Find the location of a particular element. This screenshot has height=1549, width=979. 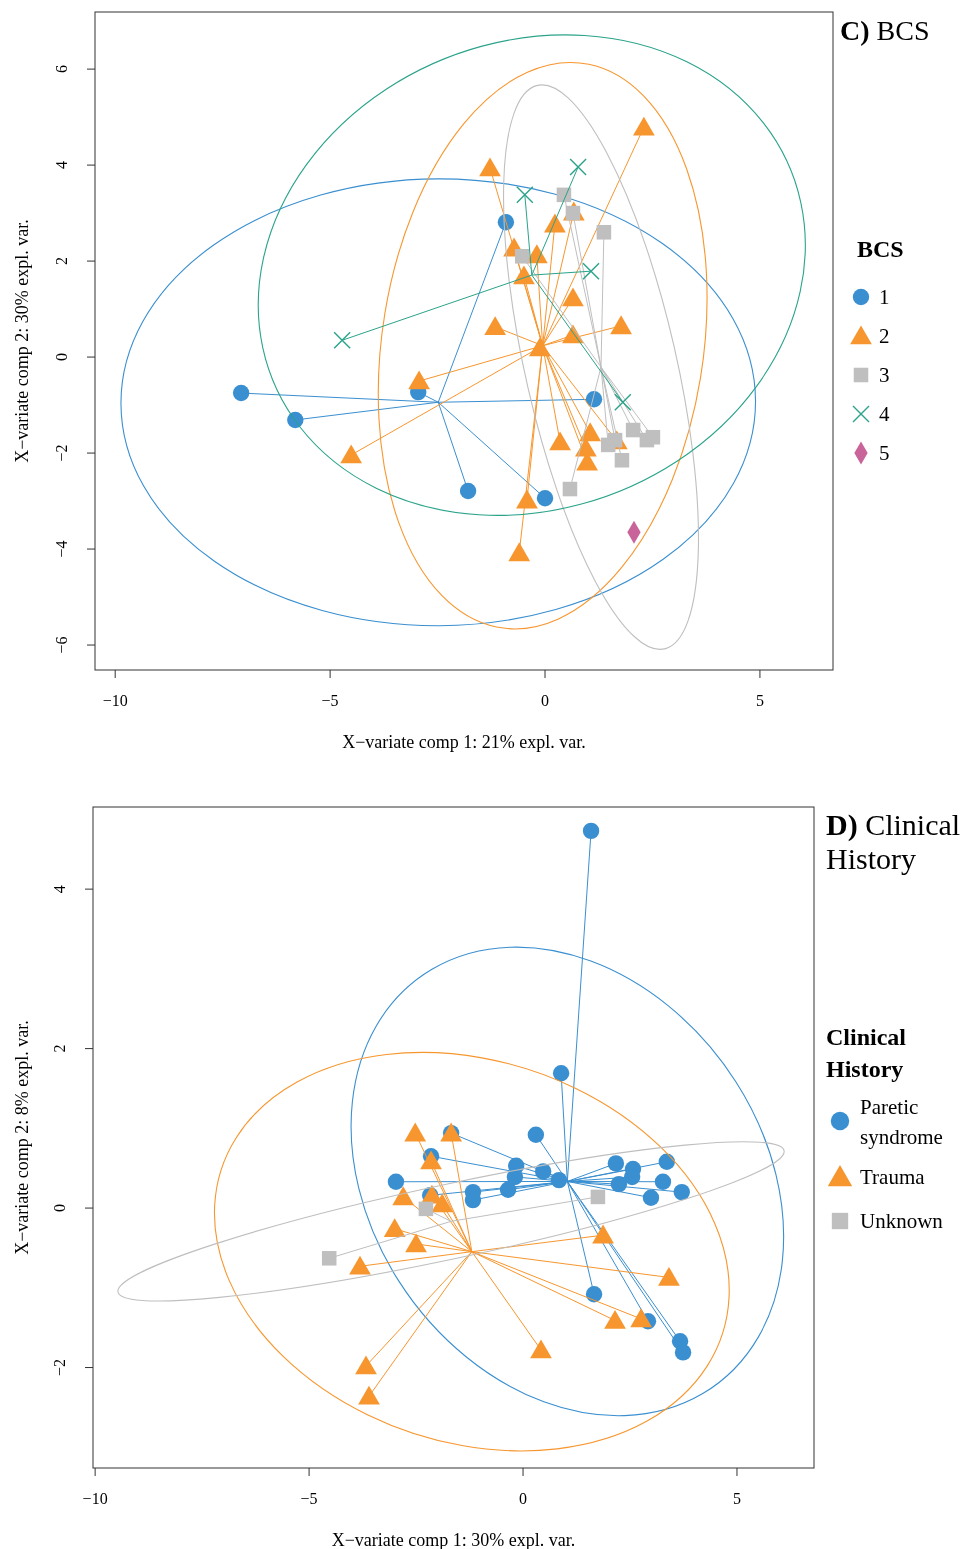

legend-title: BCS is located at coordinates (880, 249).